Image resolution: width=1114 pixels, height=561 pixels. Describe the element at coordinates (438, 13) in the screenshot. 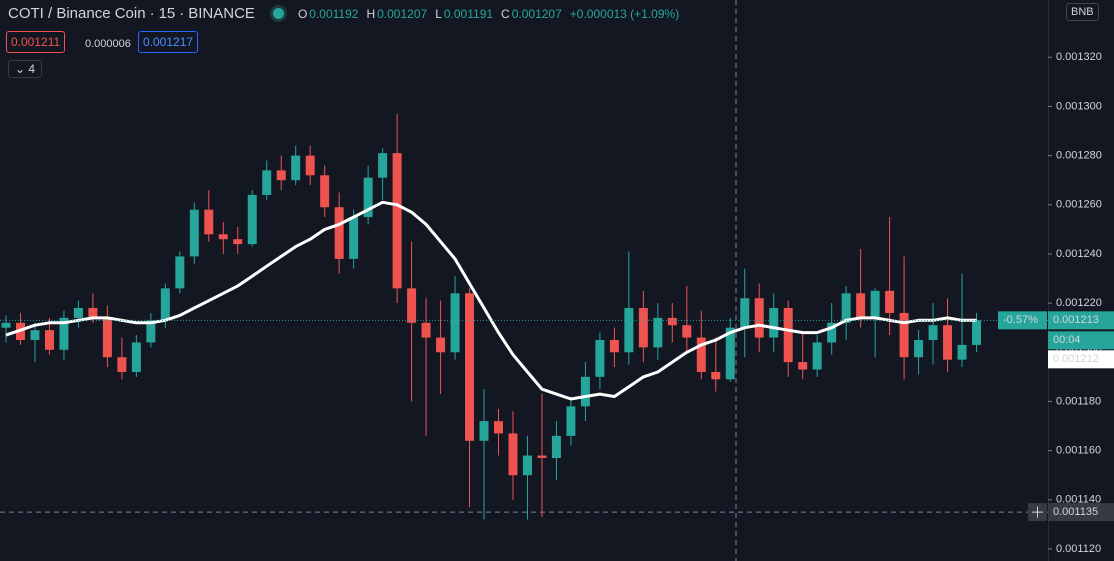

I see `ohlc-key: L` at that location.